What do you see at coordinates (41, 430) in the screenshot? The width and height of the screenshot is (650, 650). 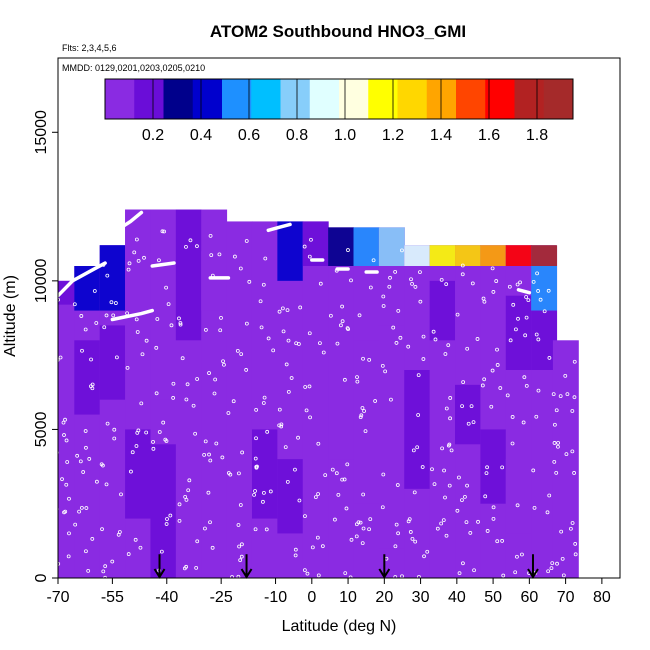 I see `y-tick-label: 5000` at bounding box center [41, 430].